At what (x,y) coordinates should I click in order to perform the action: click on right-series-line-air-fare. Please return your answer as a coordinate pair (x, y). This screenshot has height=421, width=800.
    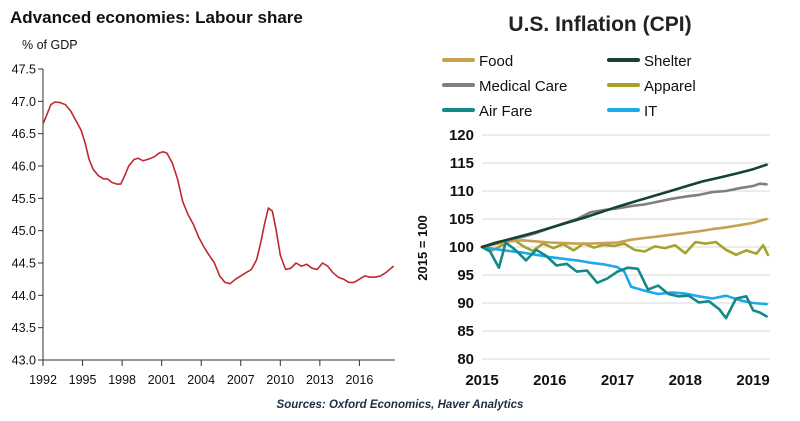
    Looking at the image, I should click on (624, 280).